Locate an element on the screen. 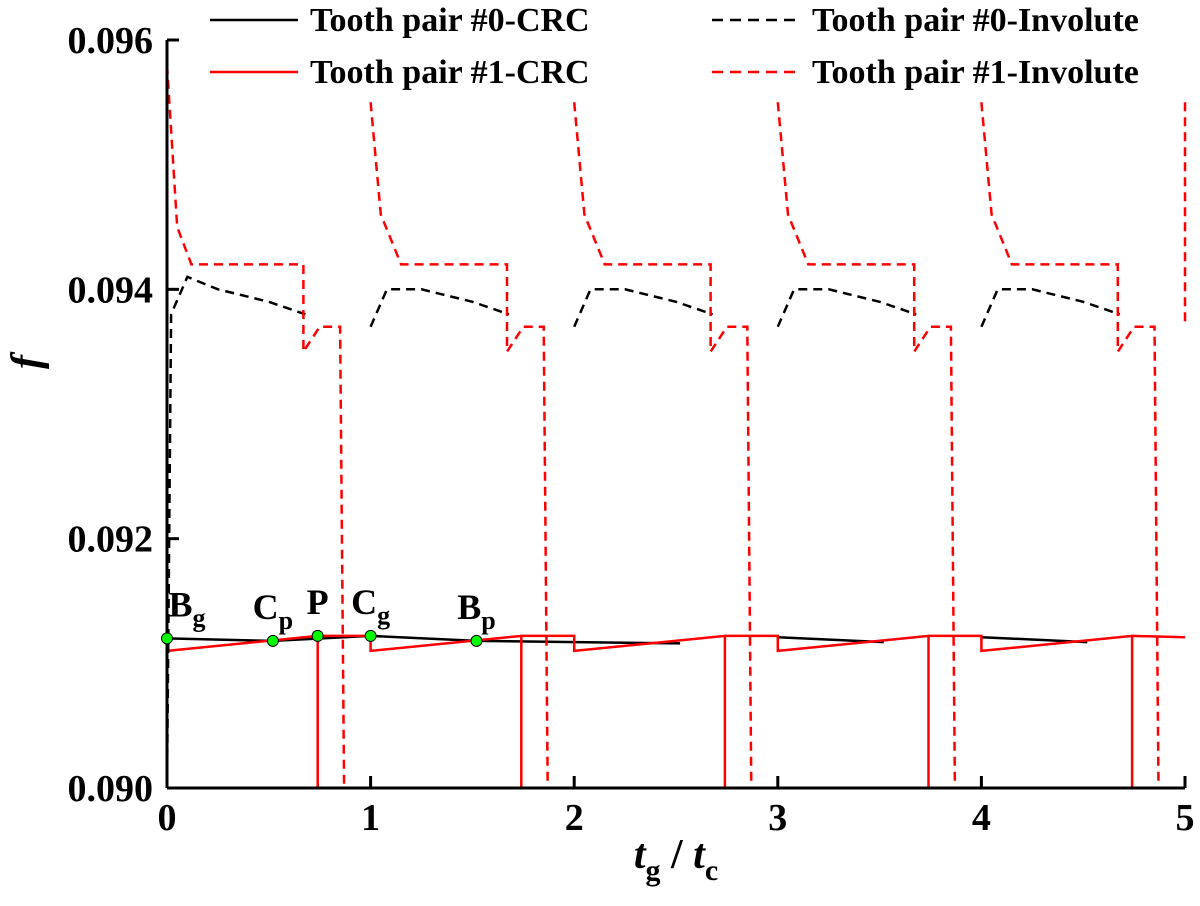  x-axis-title-main: t is located at coordinates (640, 855).